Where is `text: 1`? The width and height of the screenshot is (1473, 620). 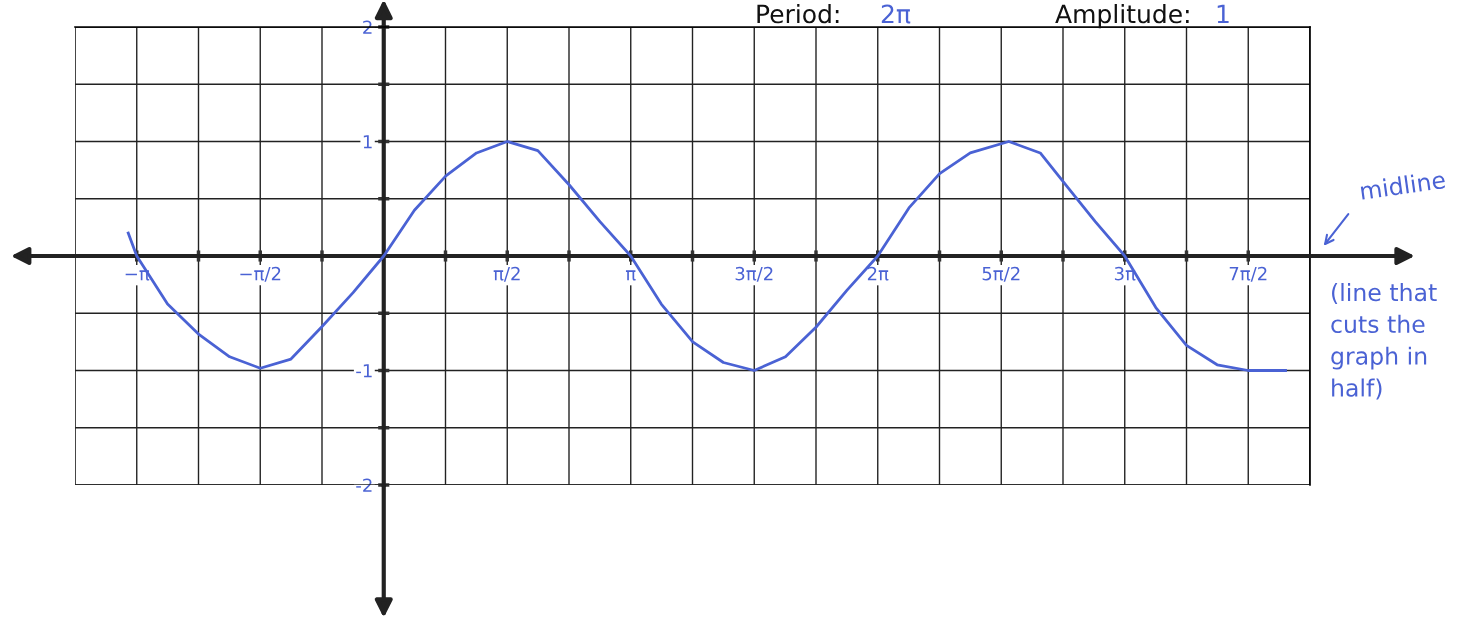
text: 1 is located at coordinates (1223, 13).